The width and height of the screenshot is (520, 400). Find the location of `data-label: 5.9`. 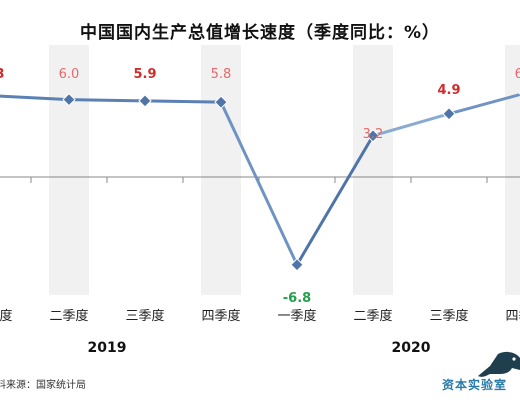

data-label: 5.9 is located at coordinates (144, 74).